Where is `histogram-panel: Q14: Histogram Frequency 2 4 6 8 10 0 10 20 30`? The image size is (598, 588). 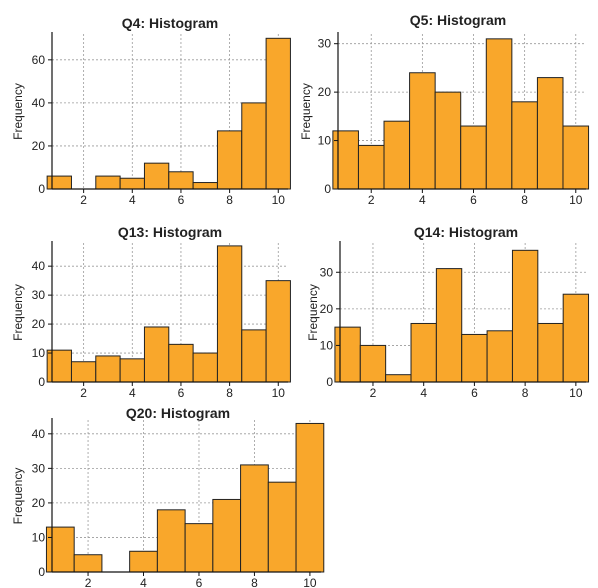 histogram-panel: Q14: Histogram Frequency 2 4 6 8 10 0 10 20 30 is located at coordinates (448, 312).